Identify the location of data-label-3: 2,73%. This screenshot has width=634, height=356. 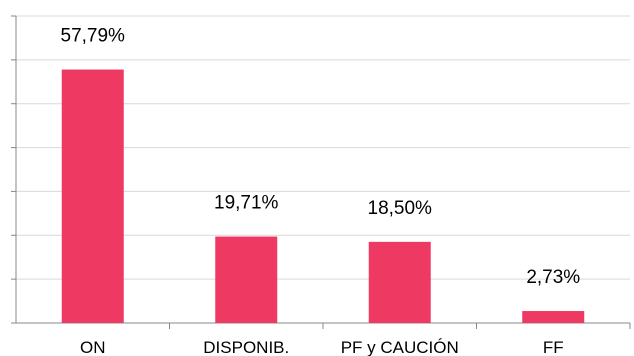
(553, 277).